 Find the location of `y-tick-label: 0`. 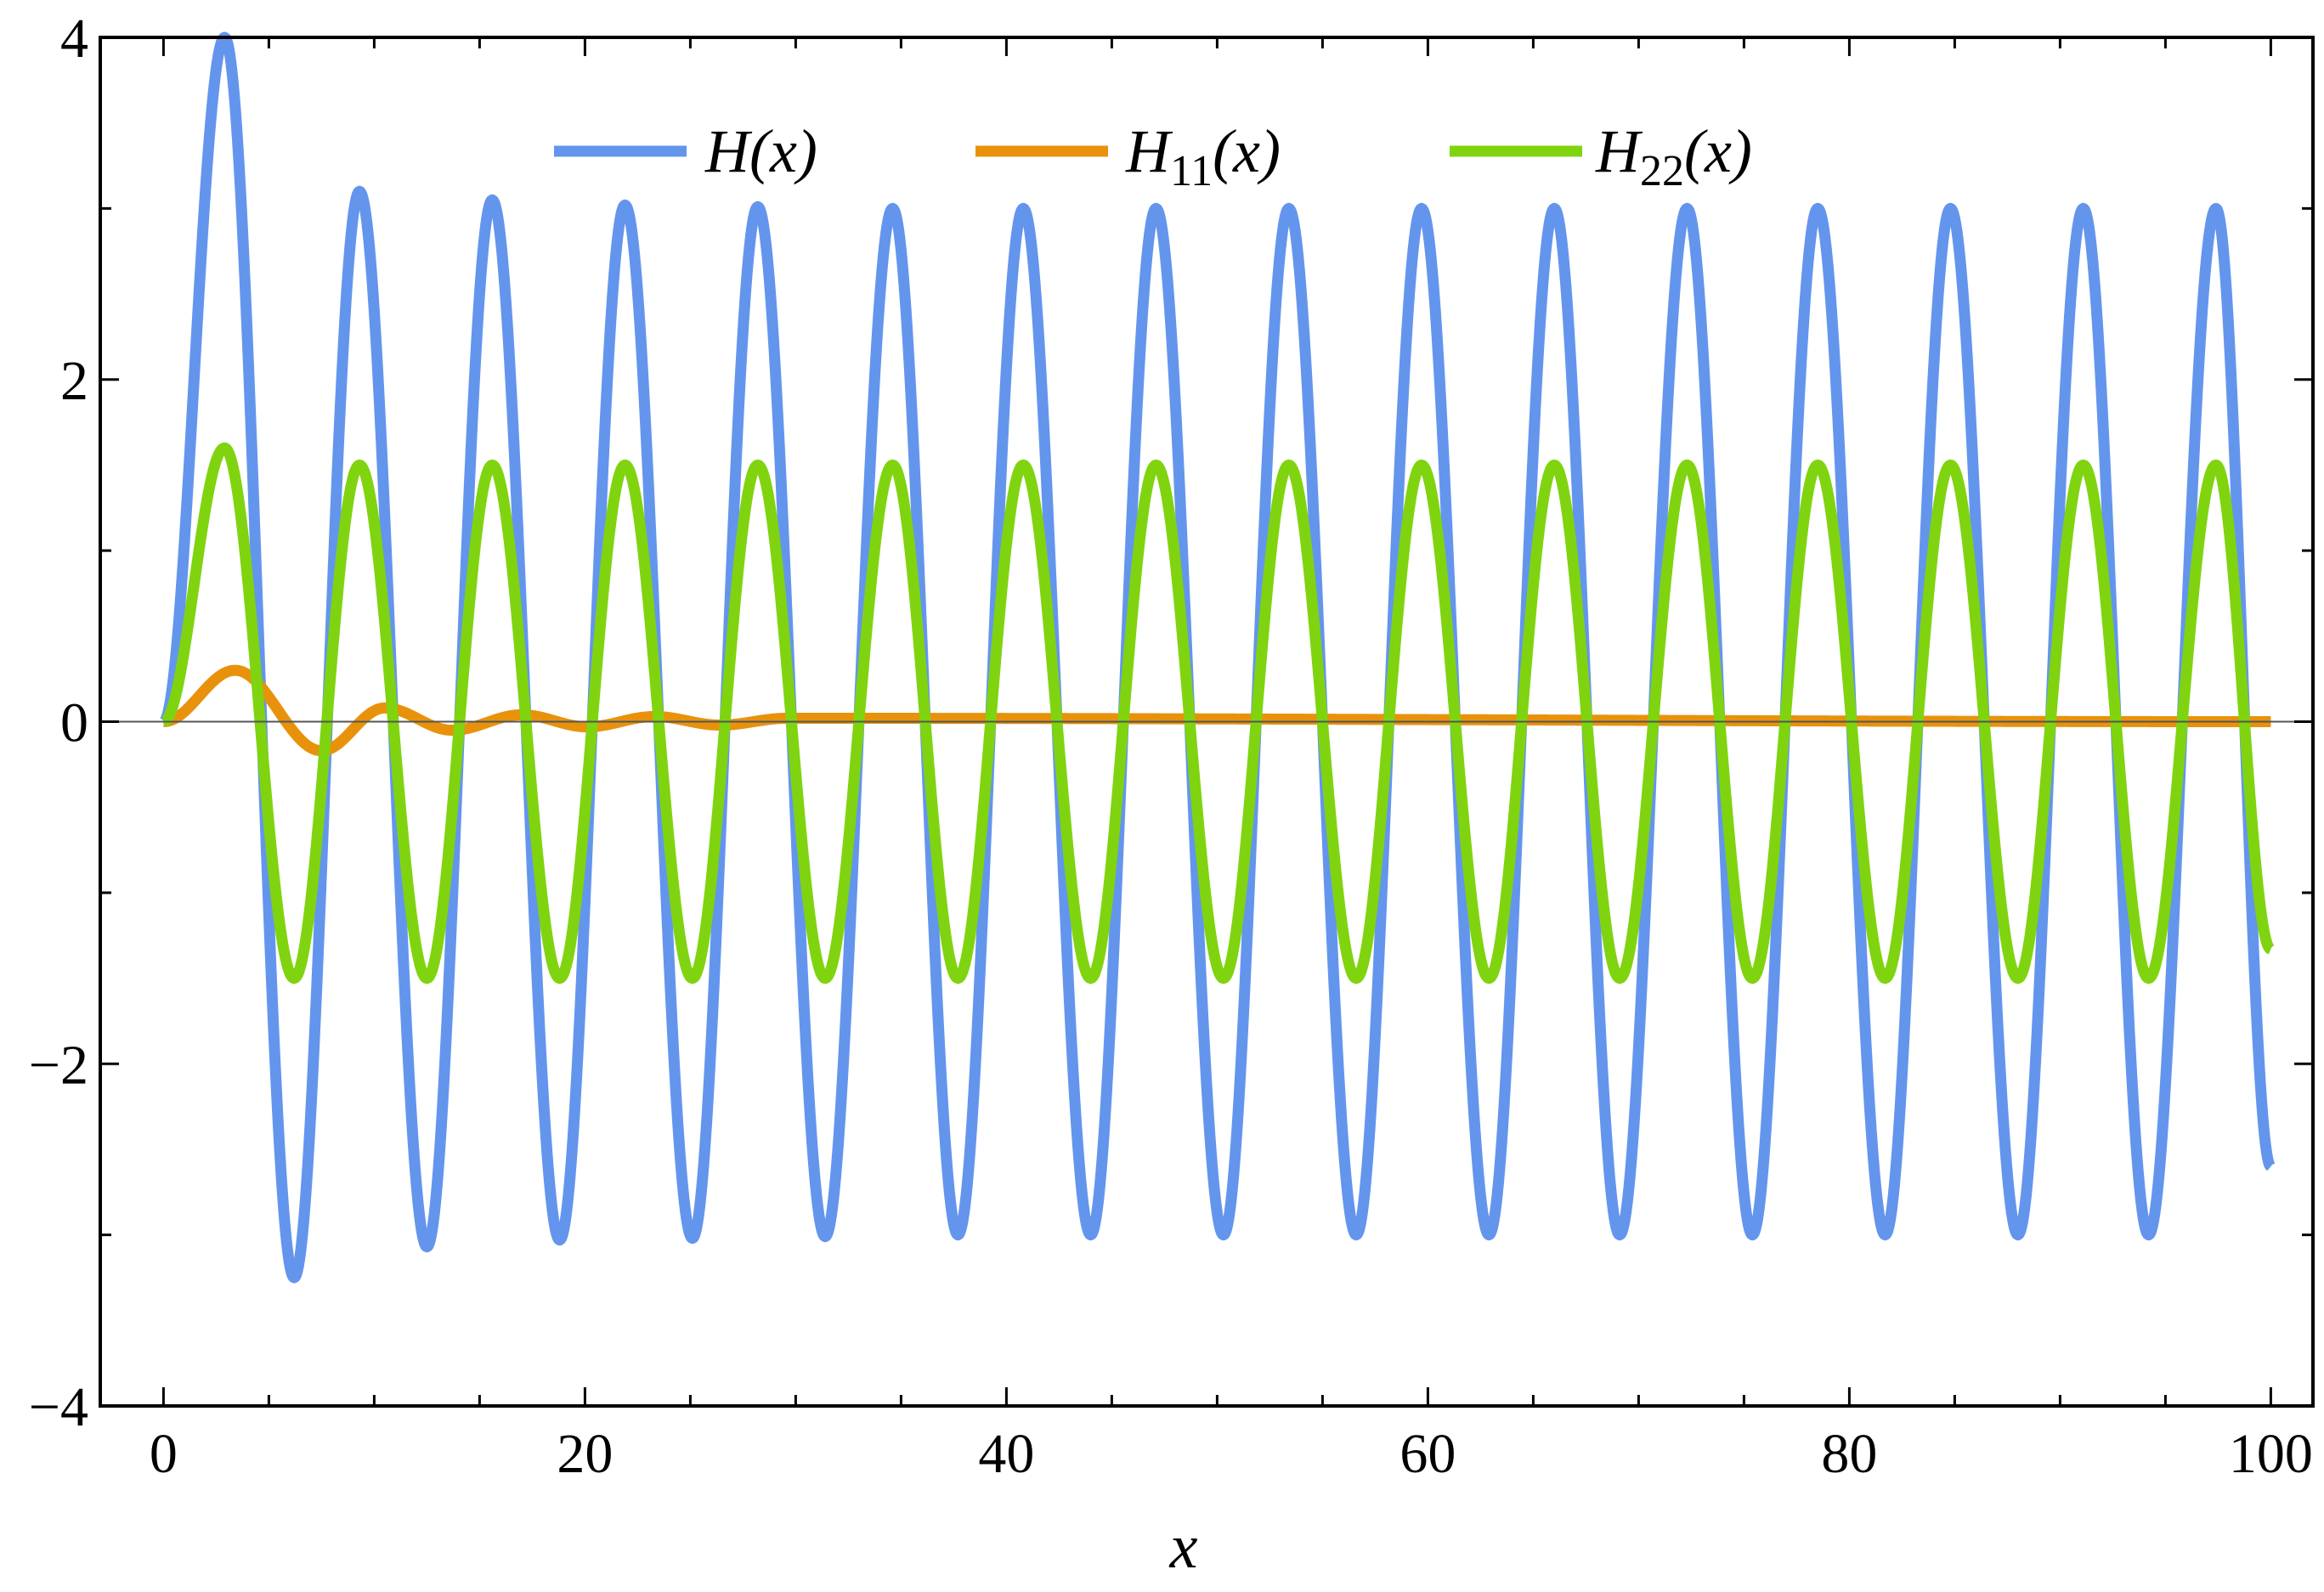

y-tick-label: 0 is located at coordinates (74, 723).